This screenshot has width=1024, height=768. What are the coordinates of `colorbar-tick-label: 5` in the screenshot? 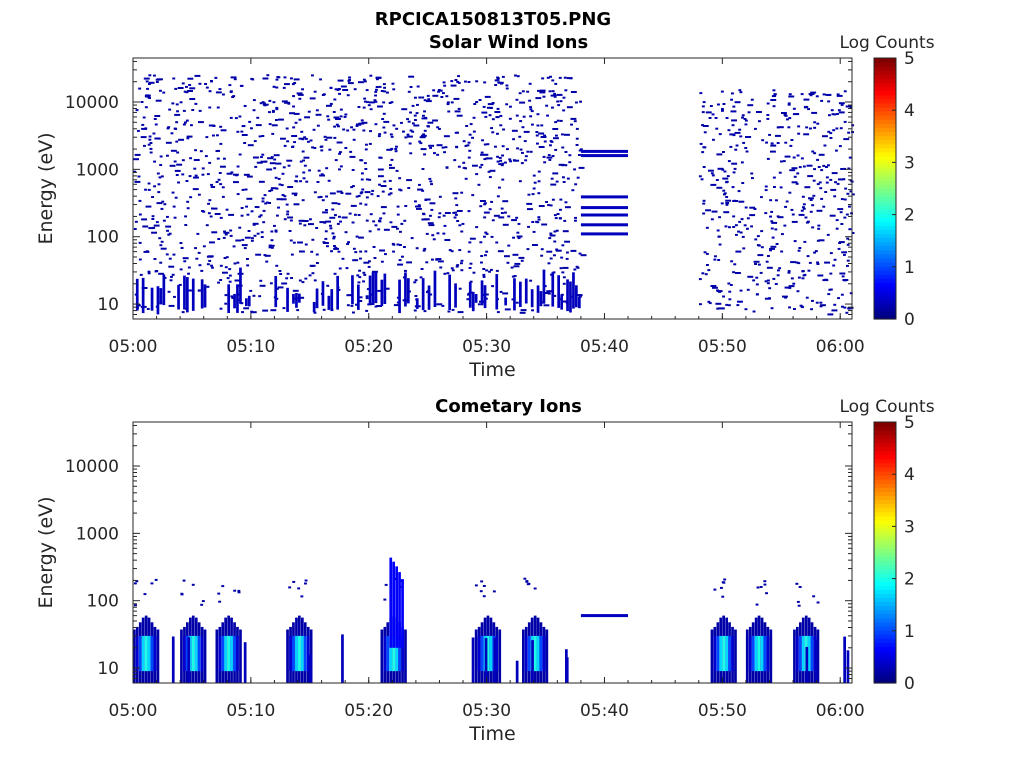 It's located at (909, 423).